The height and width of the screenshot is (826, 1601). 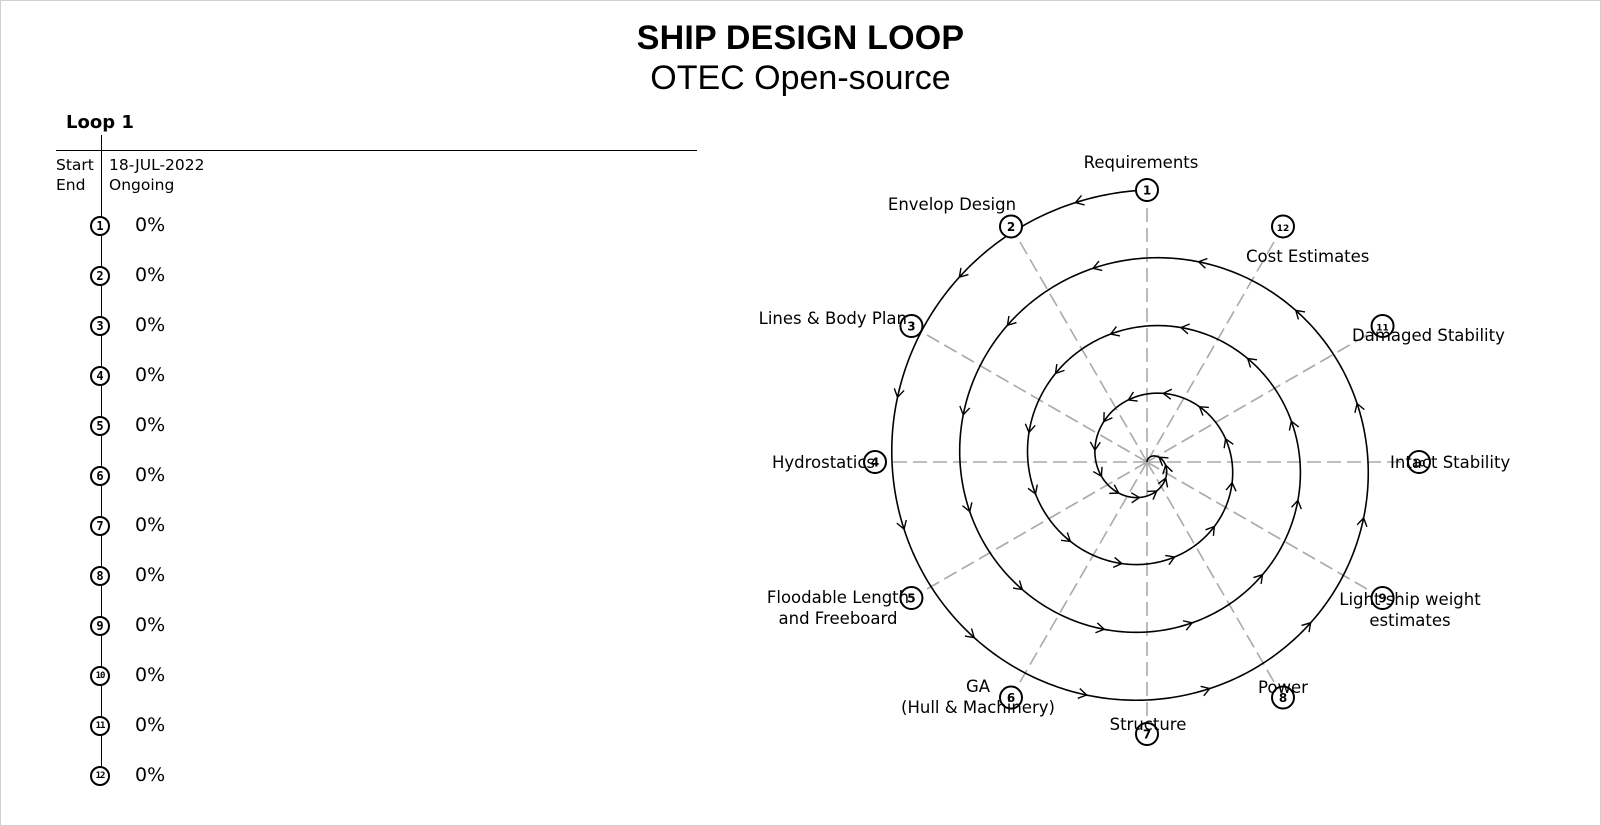 What do you see at coordinates (1141, 162) in the screenshot?
I see `node-1-label: Requirements` at bounding box center [1141, 162].